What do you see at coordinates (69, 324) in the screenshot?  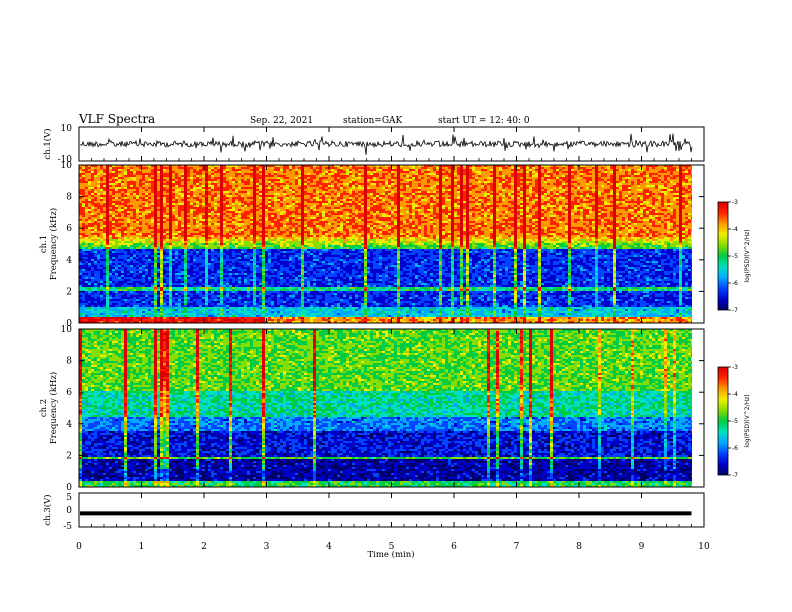 I see `spec1-ytick: 0` at bounding box center [69, 324].